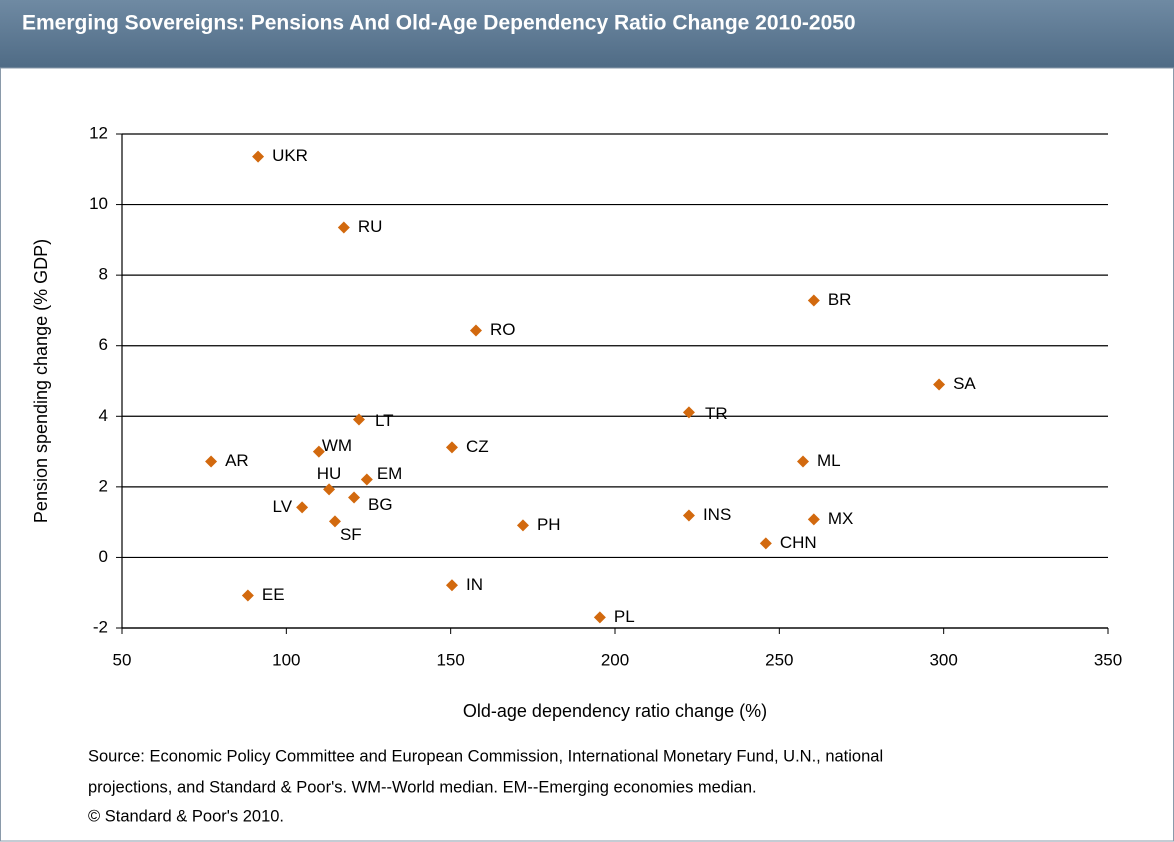  What do you see at coordinates (100, 626) in the screenshot?
I see `y-tick-label: -2` at bounding box center [100, 626].